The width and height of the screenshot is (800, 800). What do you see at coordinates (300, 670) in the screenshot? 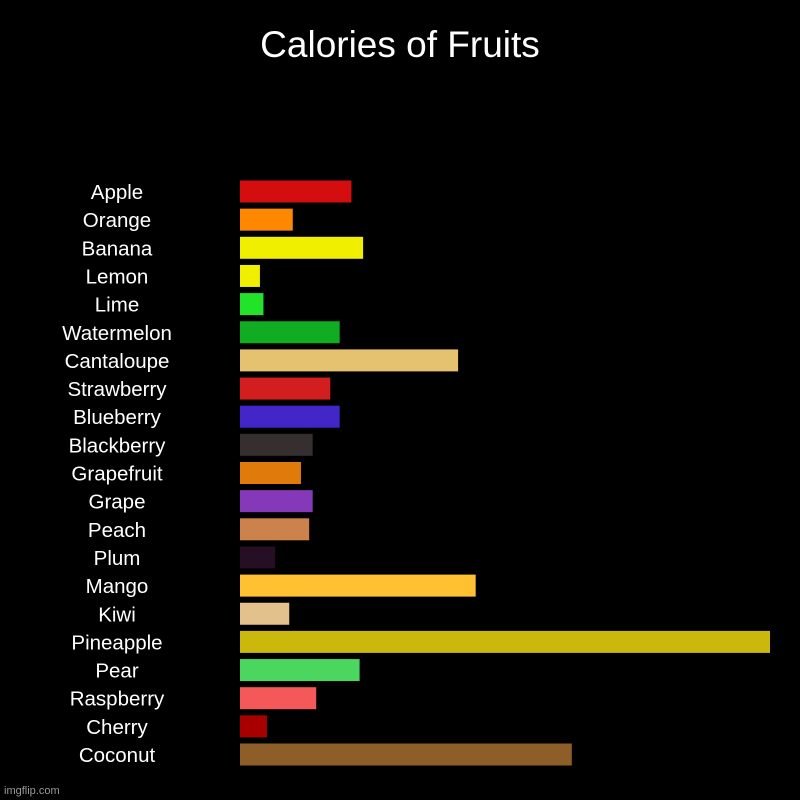
I see `bar-pear` at bounding box center [300, 670].